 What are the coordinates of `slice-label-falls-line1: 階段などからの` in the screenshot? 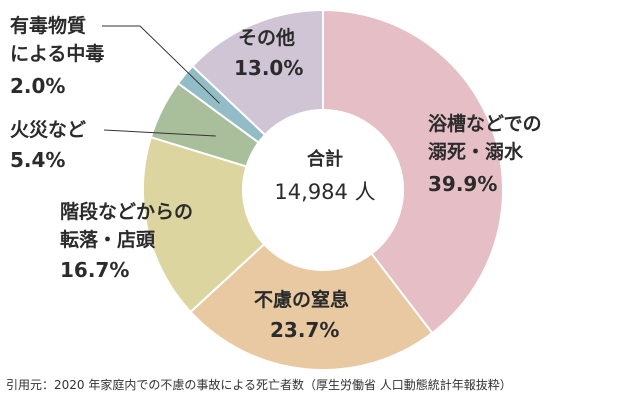 It's located at (127, 212).